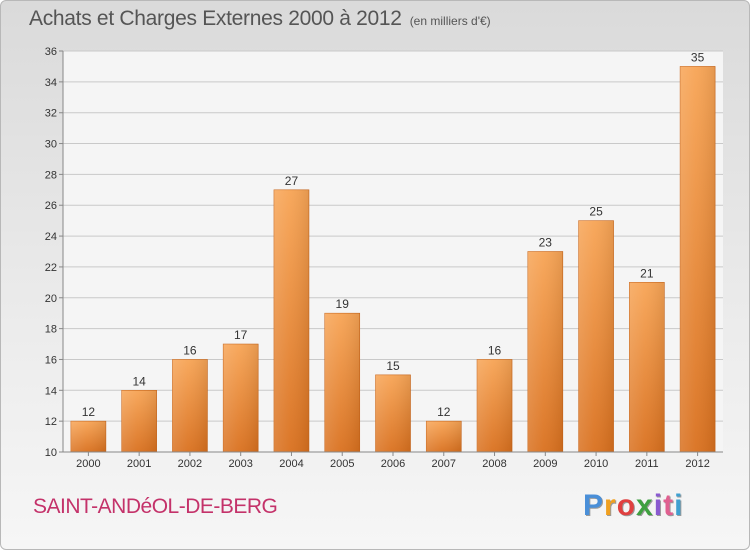 Image resolution: width=750 pixels, height=550 pixels. Describe the element at coordinates (155, 506) in the screenshot. I see `commune-name: SAINT-ANDéOL-DE-BERG` at that location.